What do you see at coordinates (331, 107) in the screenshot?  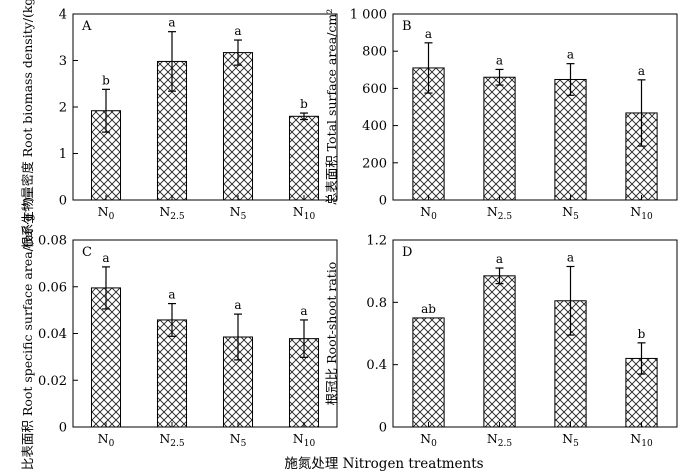 I see `y-axis-title: 总表面积 Total surface area/cm²` at bounding box center [331, 107].